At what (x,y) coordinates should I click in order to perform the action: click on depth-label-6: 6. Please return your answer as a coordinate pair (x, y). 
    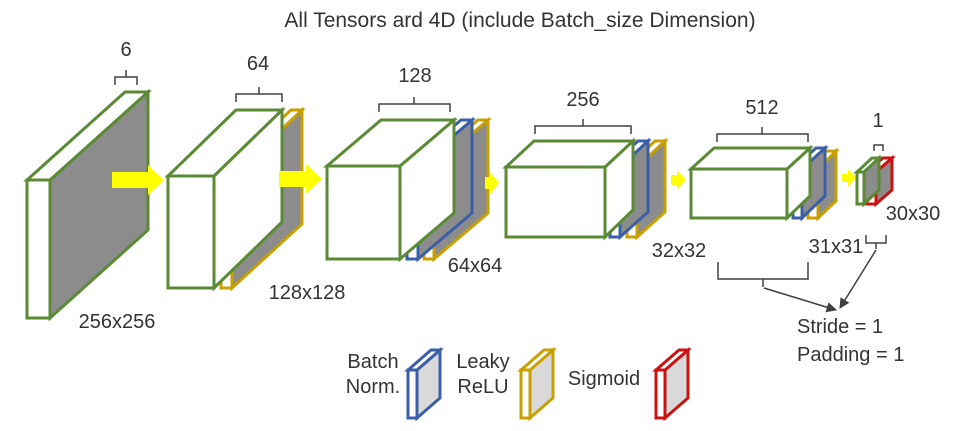
    Looking at the image, I should click on (125, 50).